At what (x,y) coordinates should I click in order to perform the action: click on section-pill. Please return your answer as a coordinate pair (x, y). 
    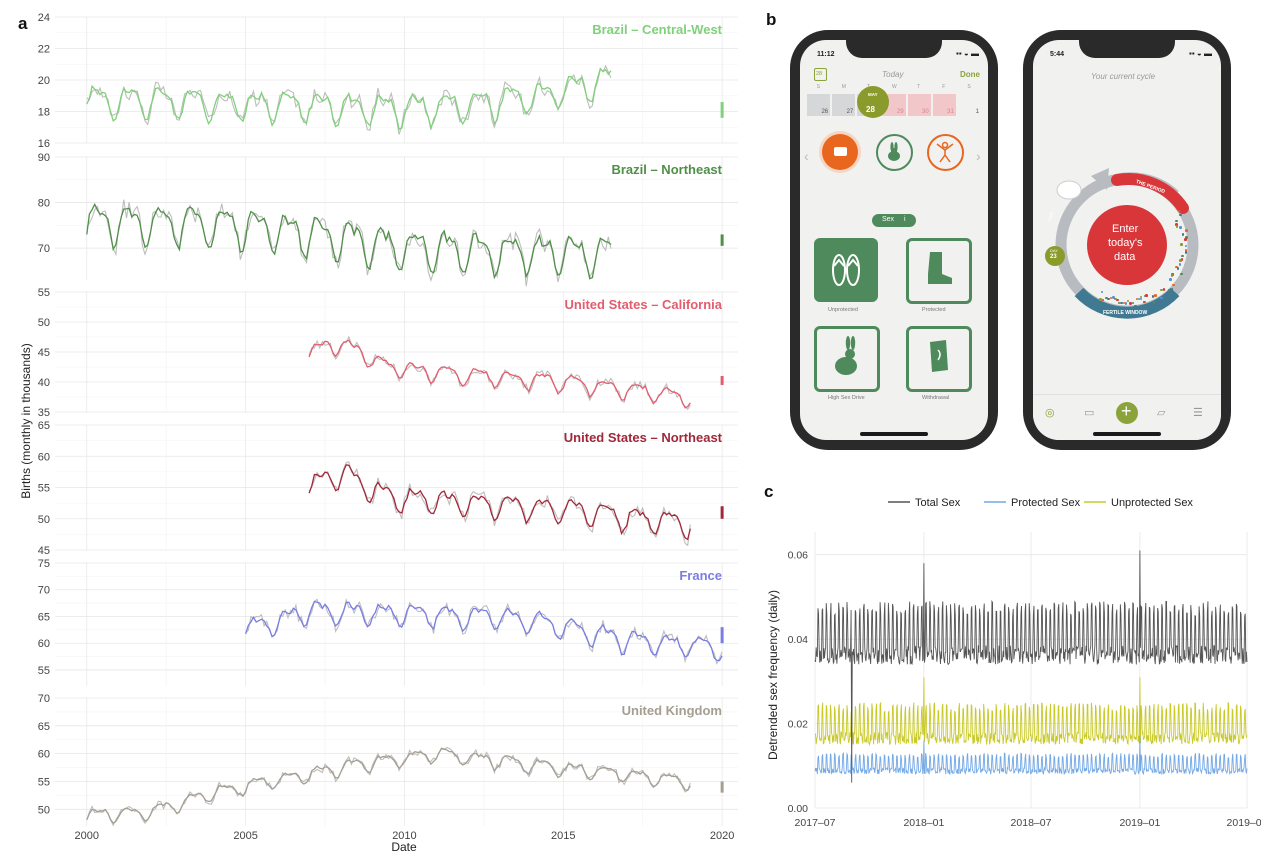
    Looking at the image, I should click on (894, 220).